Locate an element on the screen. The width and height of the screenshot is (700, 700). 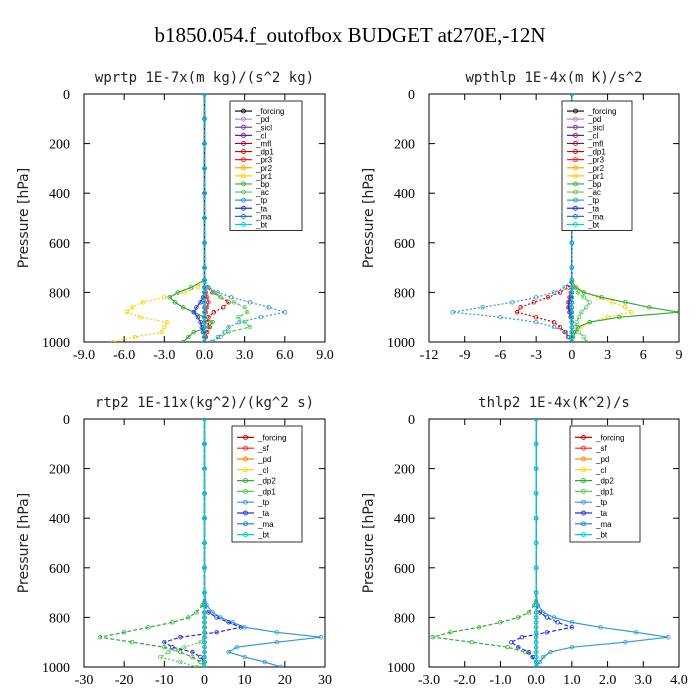
panel-title: wprtp 1E-7x(m kg)/(s^2 kg) is located at coordinates (204, 78).